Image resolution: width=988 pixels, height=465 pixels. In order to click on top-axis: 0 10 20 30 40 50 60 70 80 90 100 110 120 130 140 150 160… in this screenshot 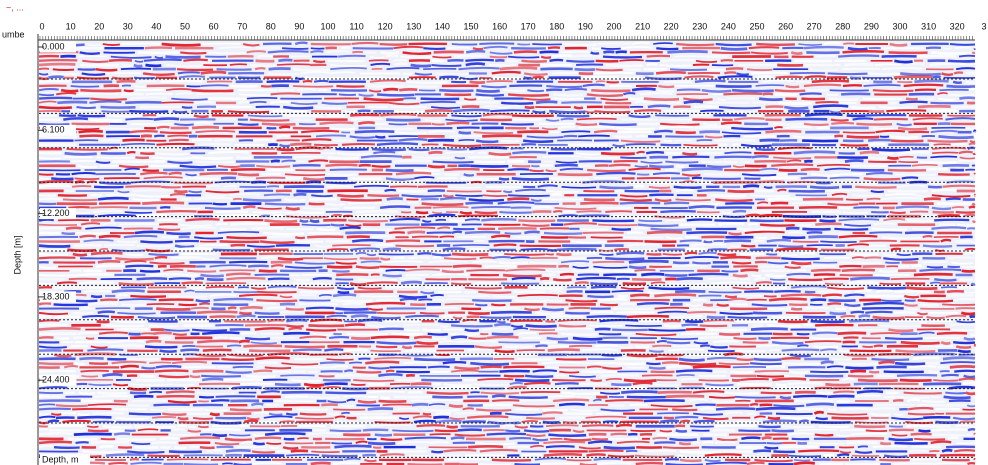, I will do `click(513, 30)`.